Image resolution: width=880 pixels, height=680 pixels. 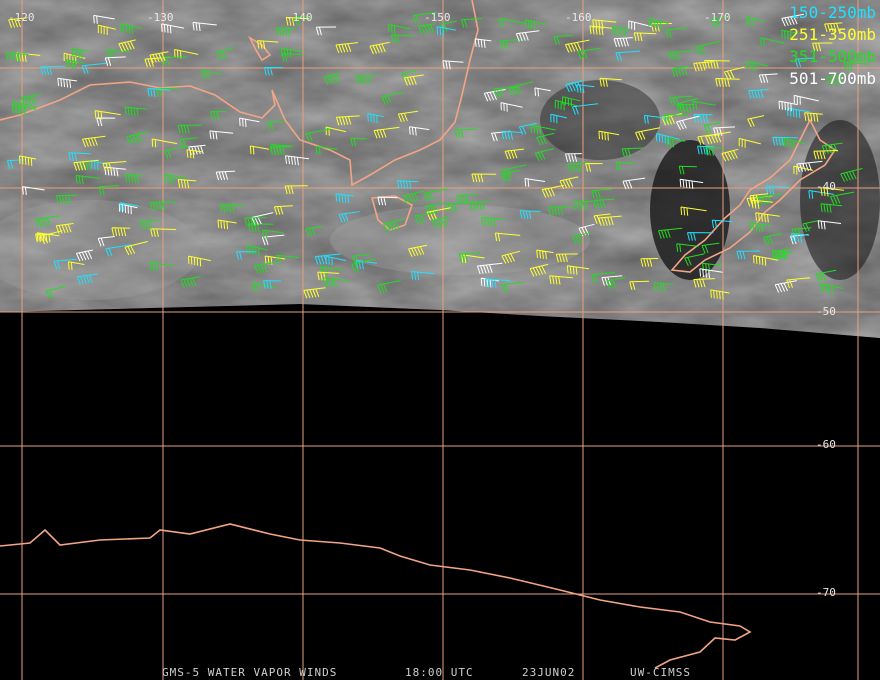 What do you see at coordinates (826, 389) in the screenshot?
I see `latitude-labels: -40 -50 -60 -70` at bounding box center [826, 389].